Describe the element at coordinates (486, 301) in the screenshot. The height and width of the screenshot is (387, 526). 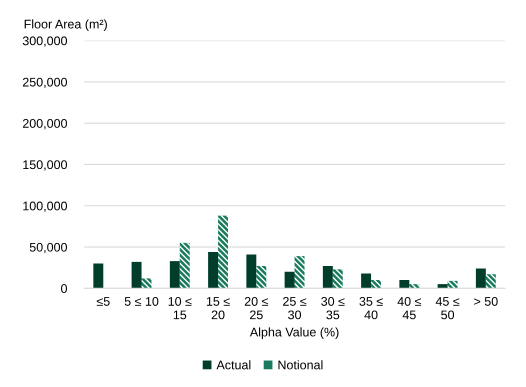
I see `x-tick-label: > 50` at that location.